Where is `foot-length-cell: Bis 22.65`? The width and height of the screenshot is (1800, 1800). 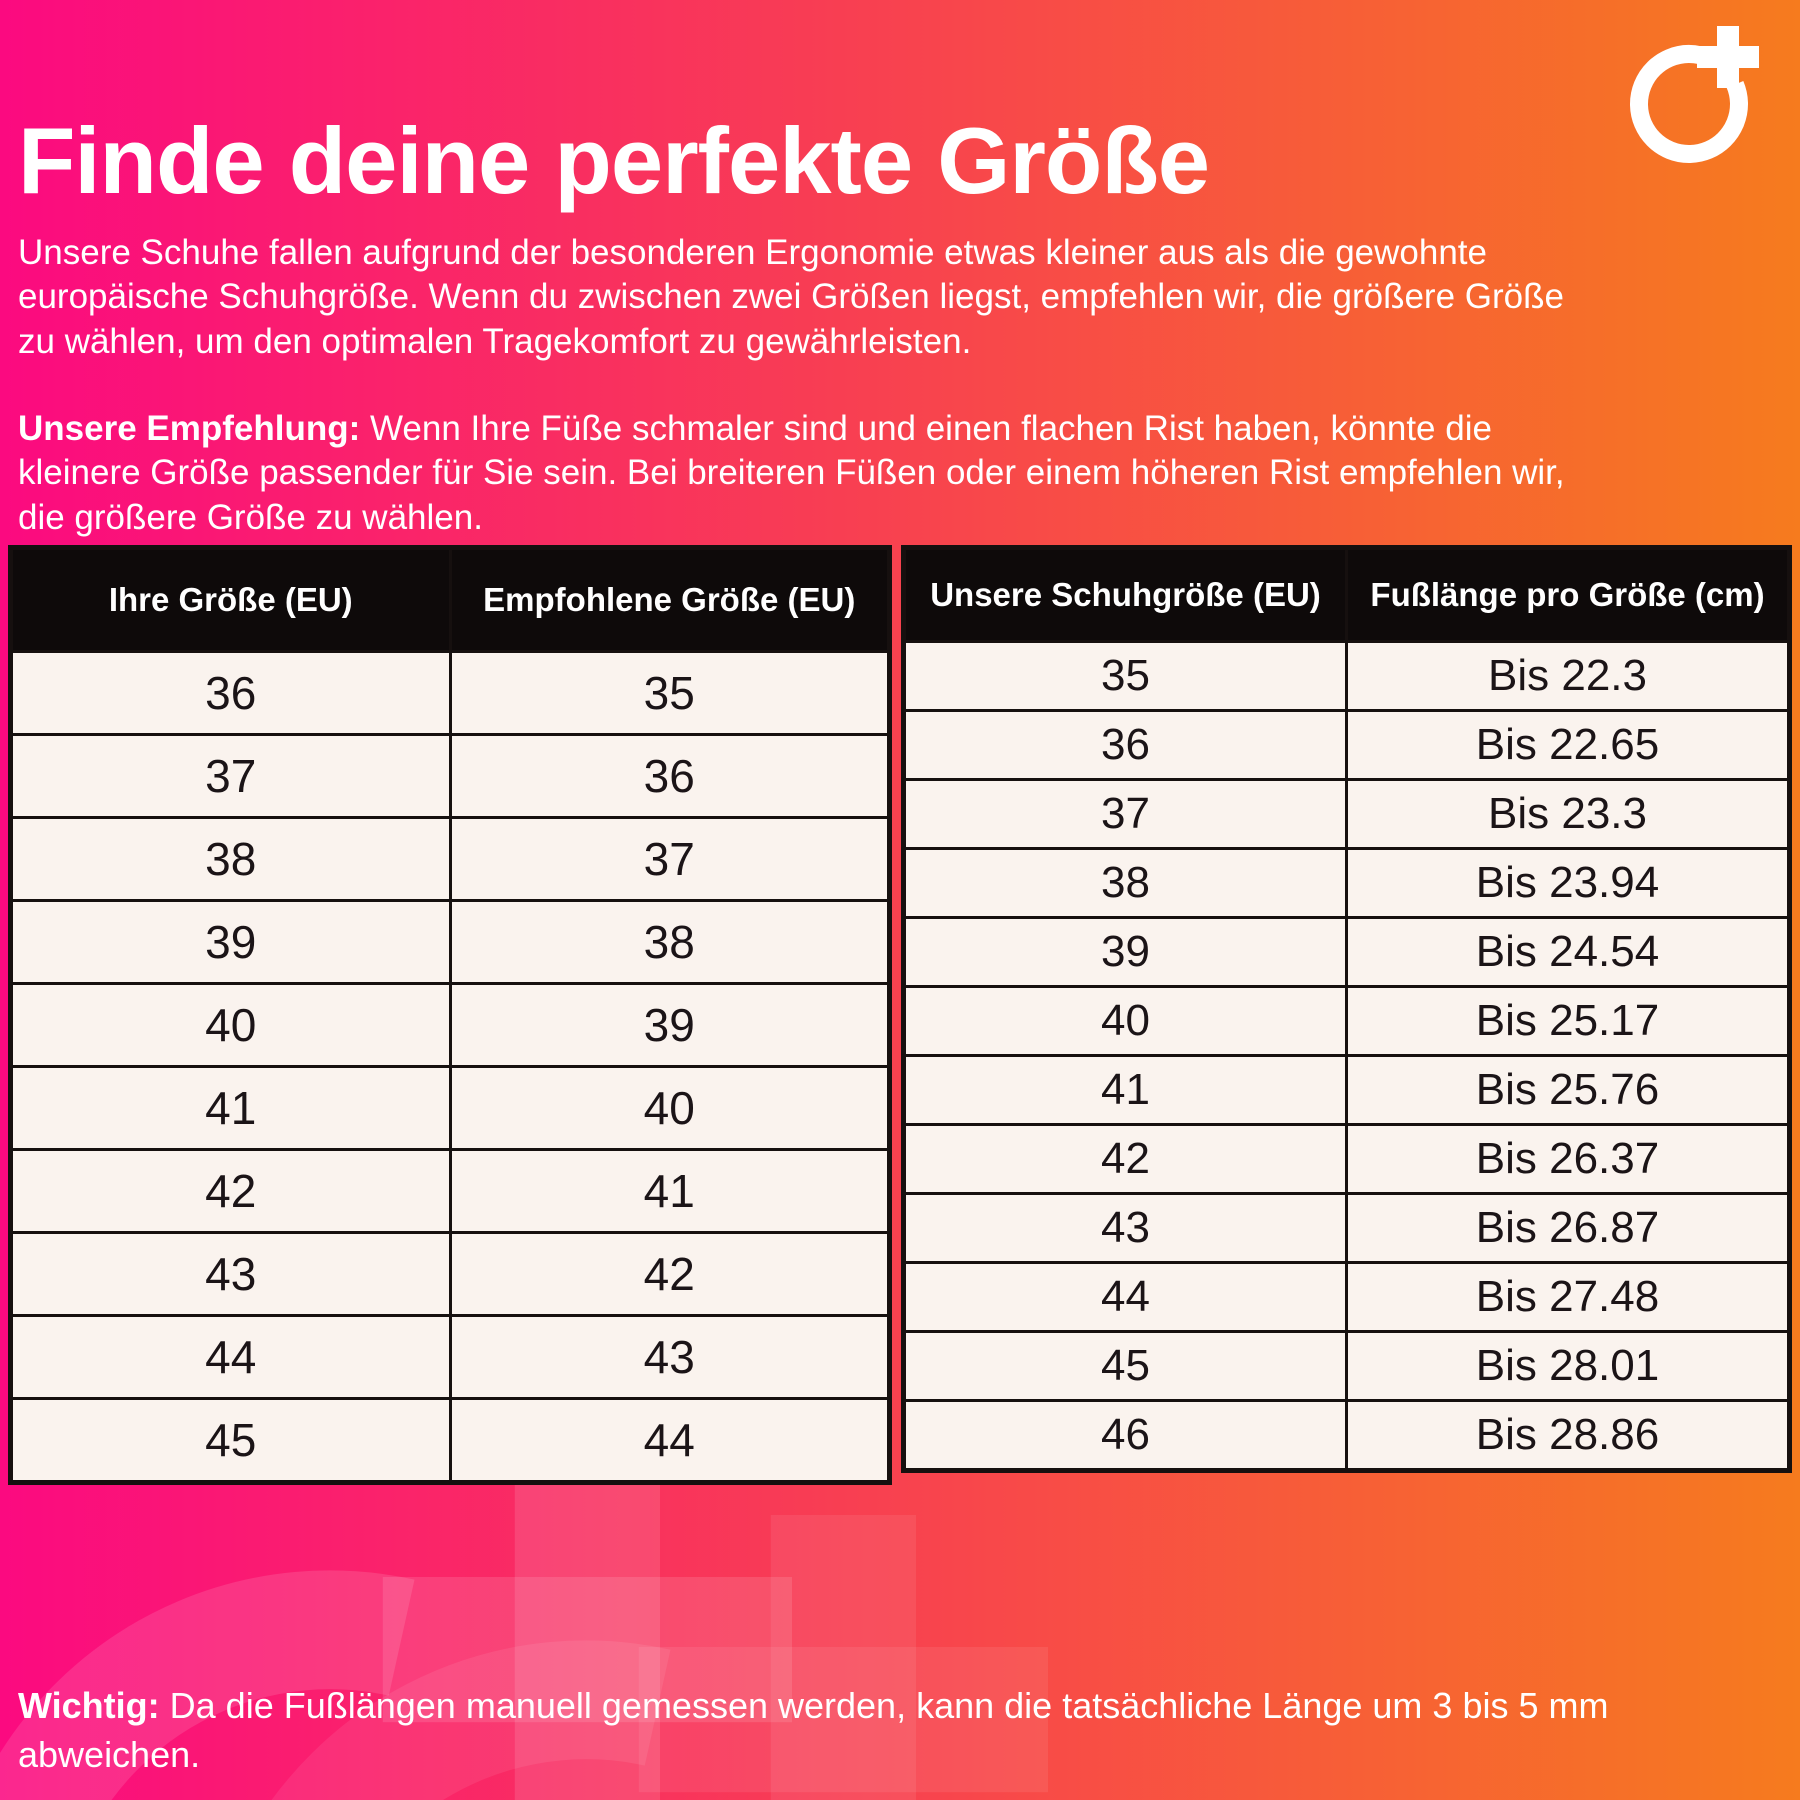
foot-length-cell: Bis 22.65 is located at coordinates (1568, 745).